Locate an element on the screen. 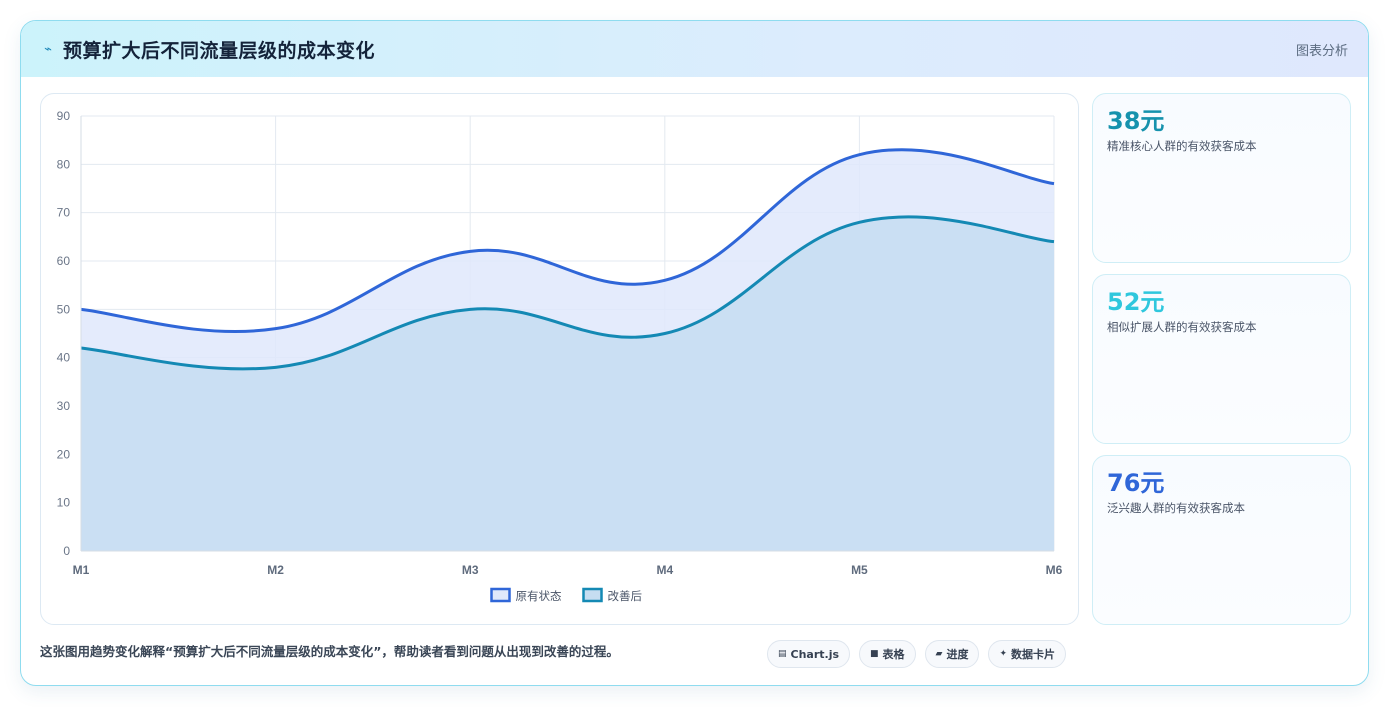 The height and width of the screenshot is (707, 1390). stat-label: 相似扩展人群的有效获客成本 is located at coordinates (1182, 327).